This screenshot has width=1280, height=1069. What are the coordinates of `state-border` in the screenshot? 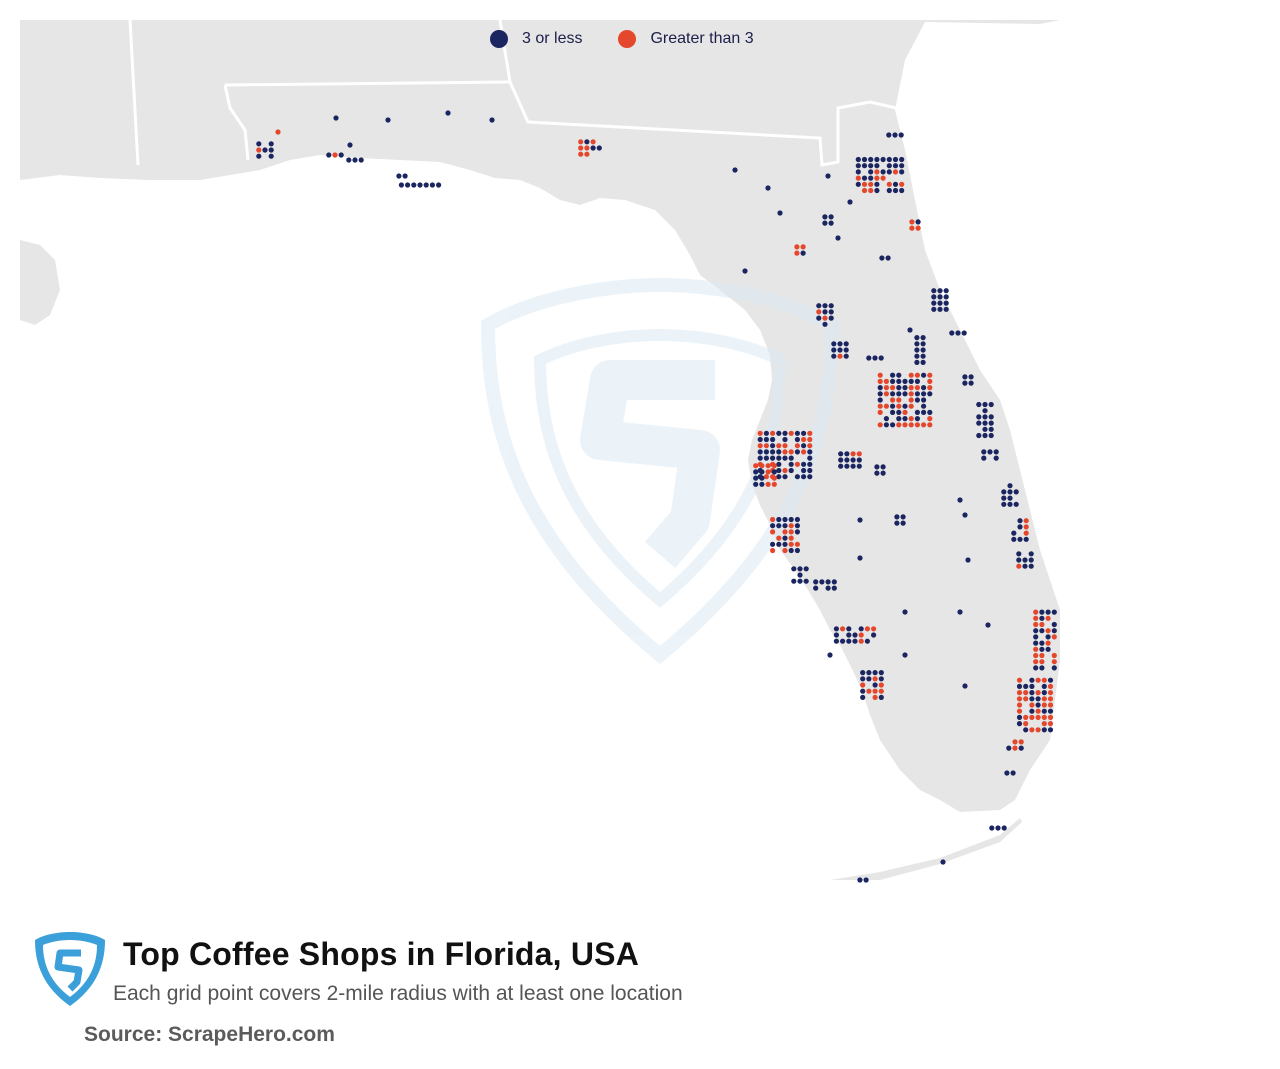 It's located at (517, 93).